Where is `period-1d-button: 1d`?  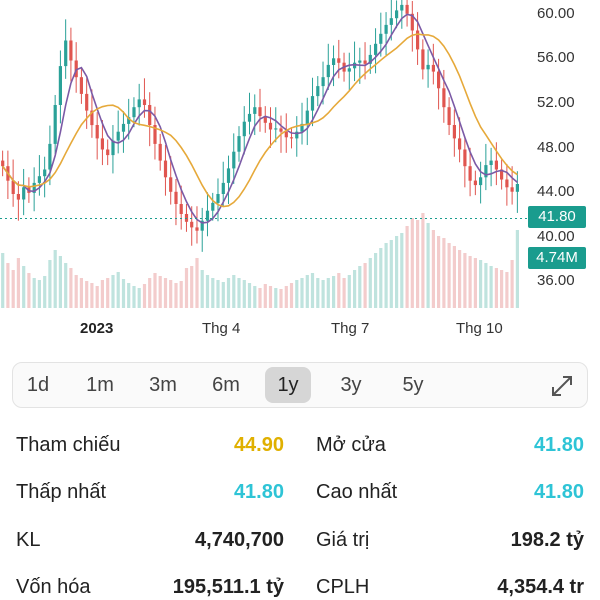 period-1d-button: 1d is located at coordinates (38, 385).